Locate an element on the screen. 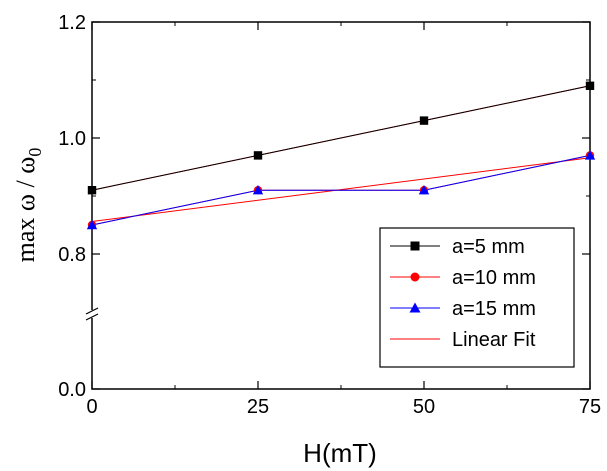 The width and height of the screenshot is (607, 471). y-axis-title: max ω / ω0 is located at coordinates (28, 205).